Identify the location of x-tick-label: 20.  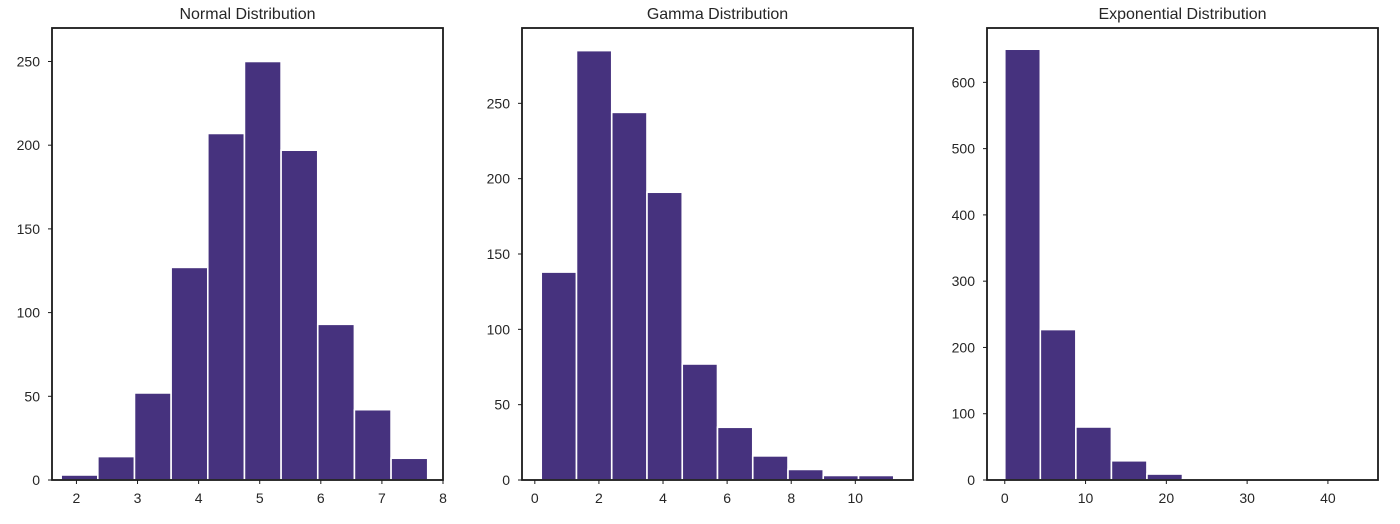
(1167, 498).